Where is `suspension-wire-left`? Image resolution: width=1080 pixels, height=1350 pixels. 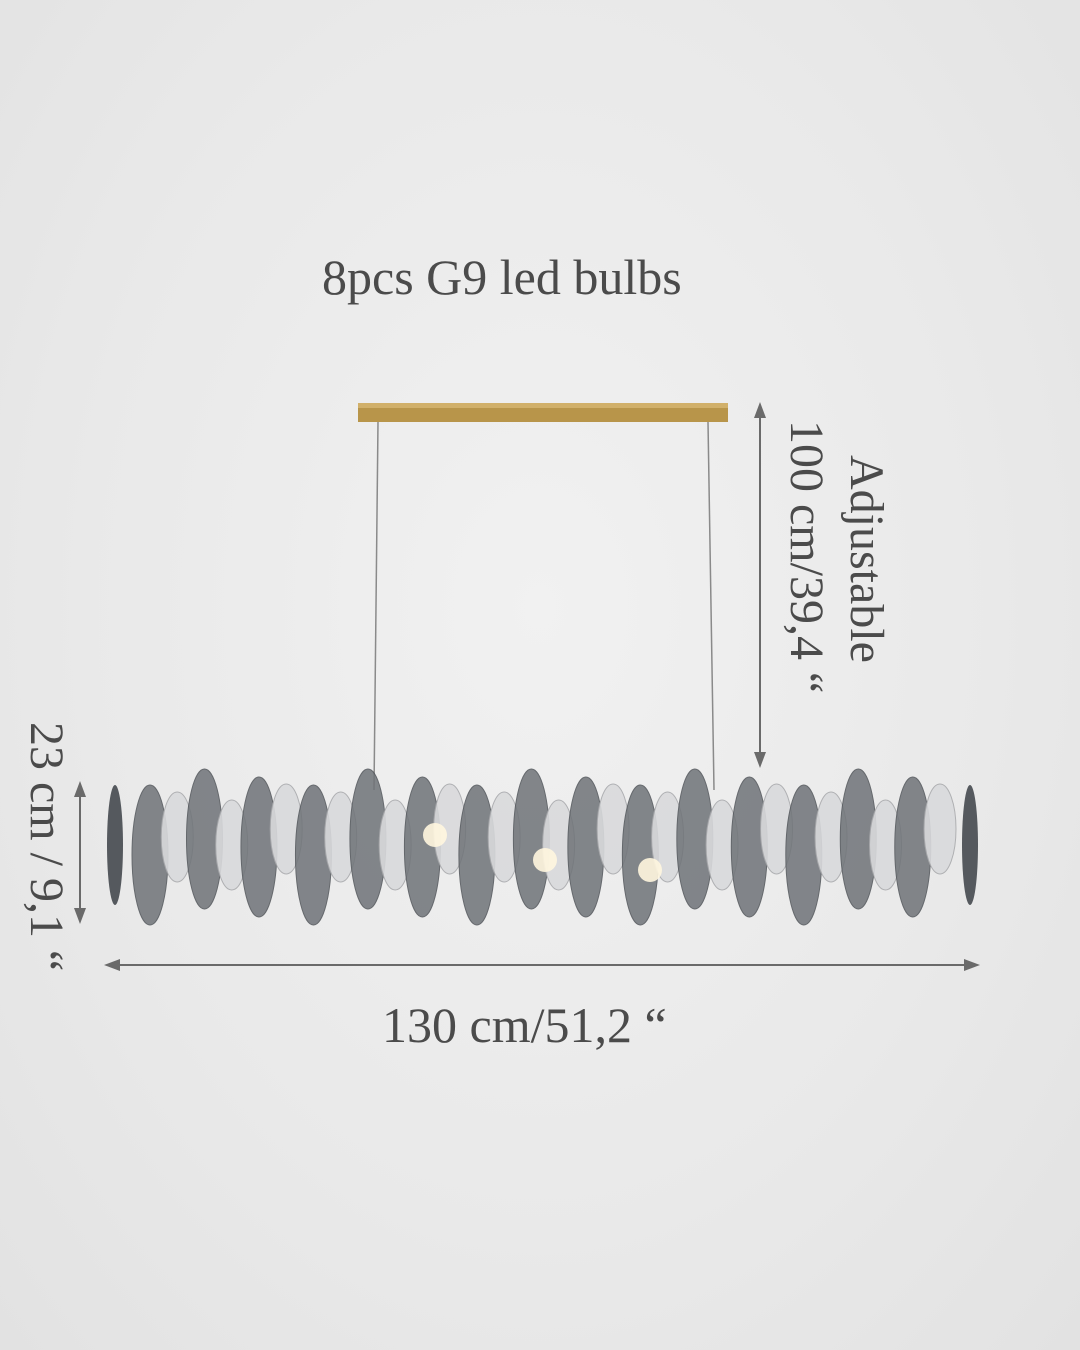 suspension-wire-left is located at coordinates (376, 606).